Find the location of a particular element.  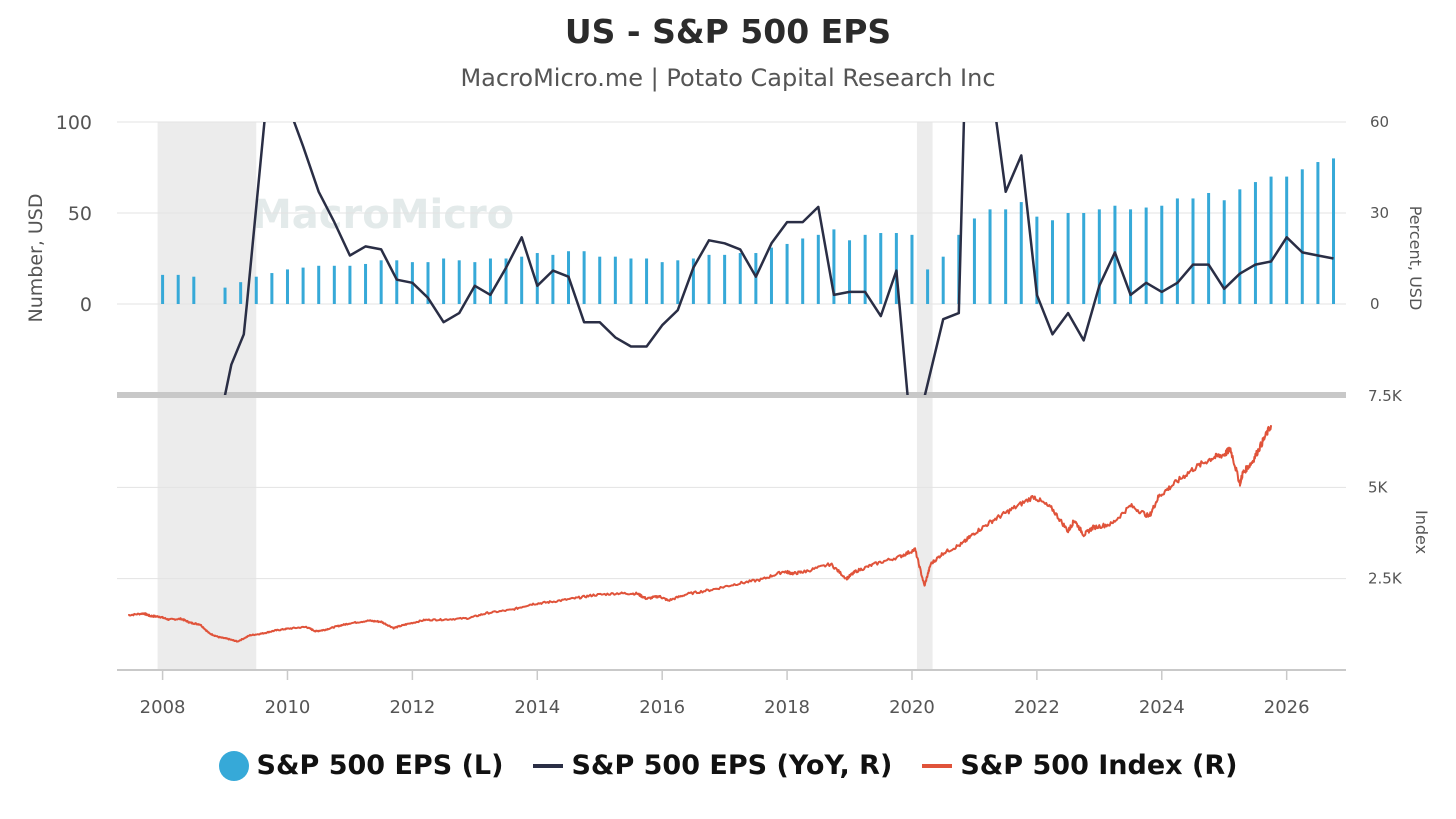

legend-item-yoy: S&P 500 EPS (YoY, R) is located at coordinates (712, 765).